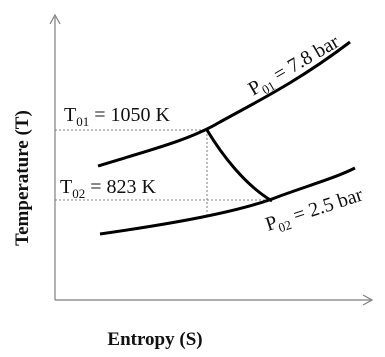 The height and width of the screenshot is (357, 385). Describe the element at coordinates (22, 178) in the screenshot. I see `y-axis-title: Temperature (T)` at that location.